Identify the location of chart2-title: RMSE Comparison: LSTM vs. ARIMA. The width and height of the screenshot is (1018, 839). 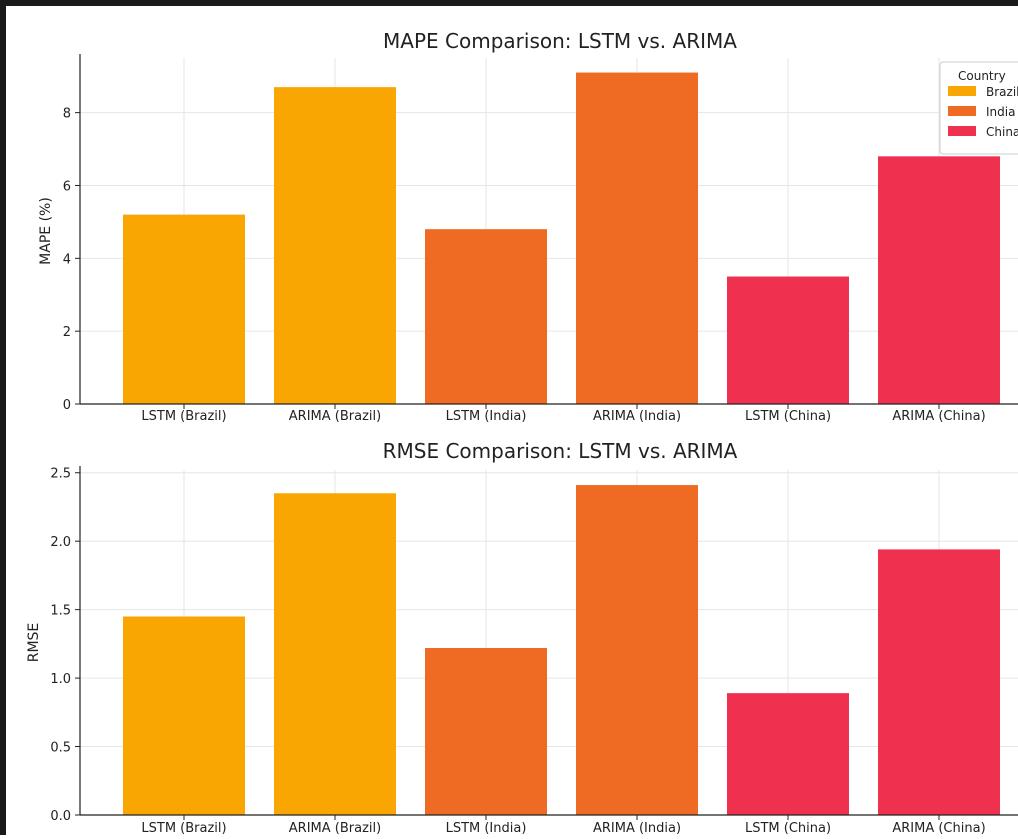
(560, 451).